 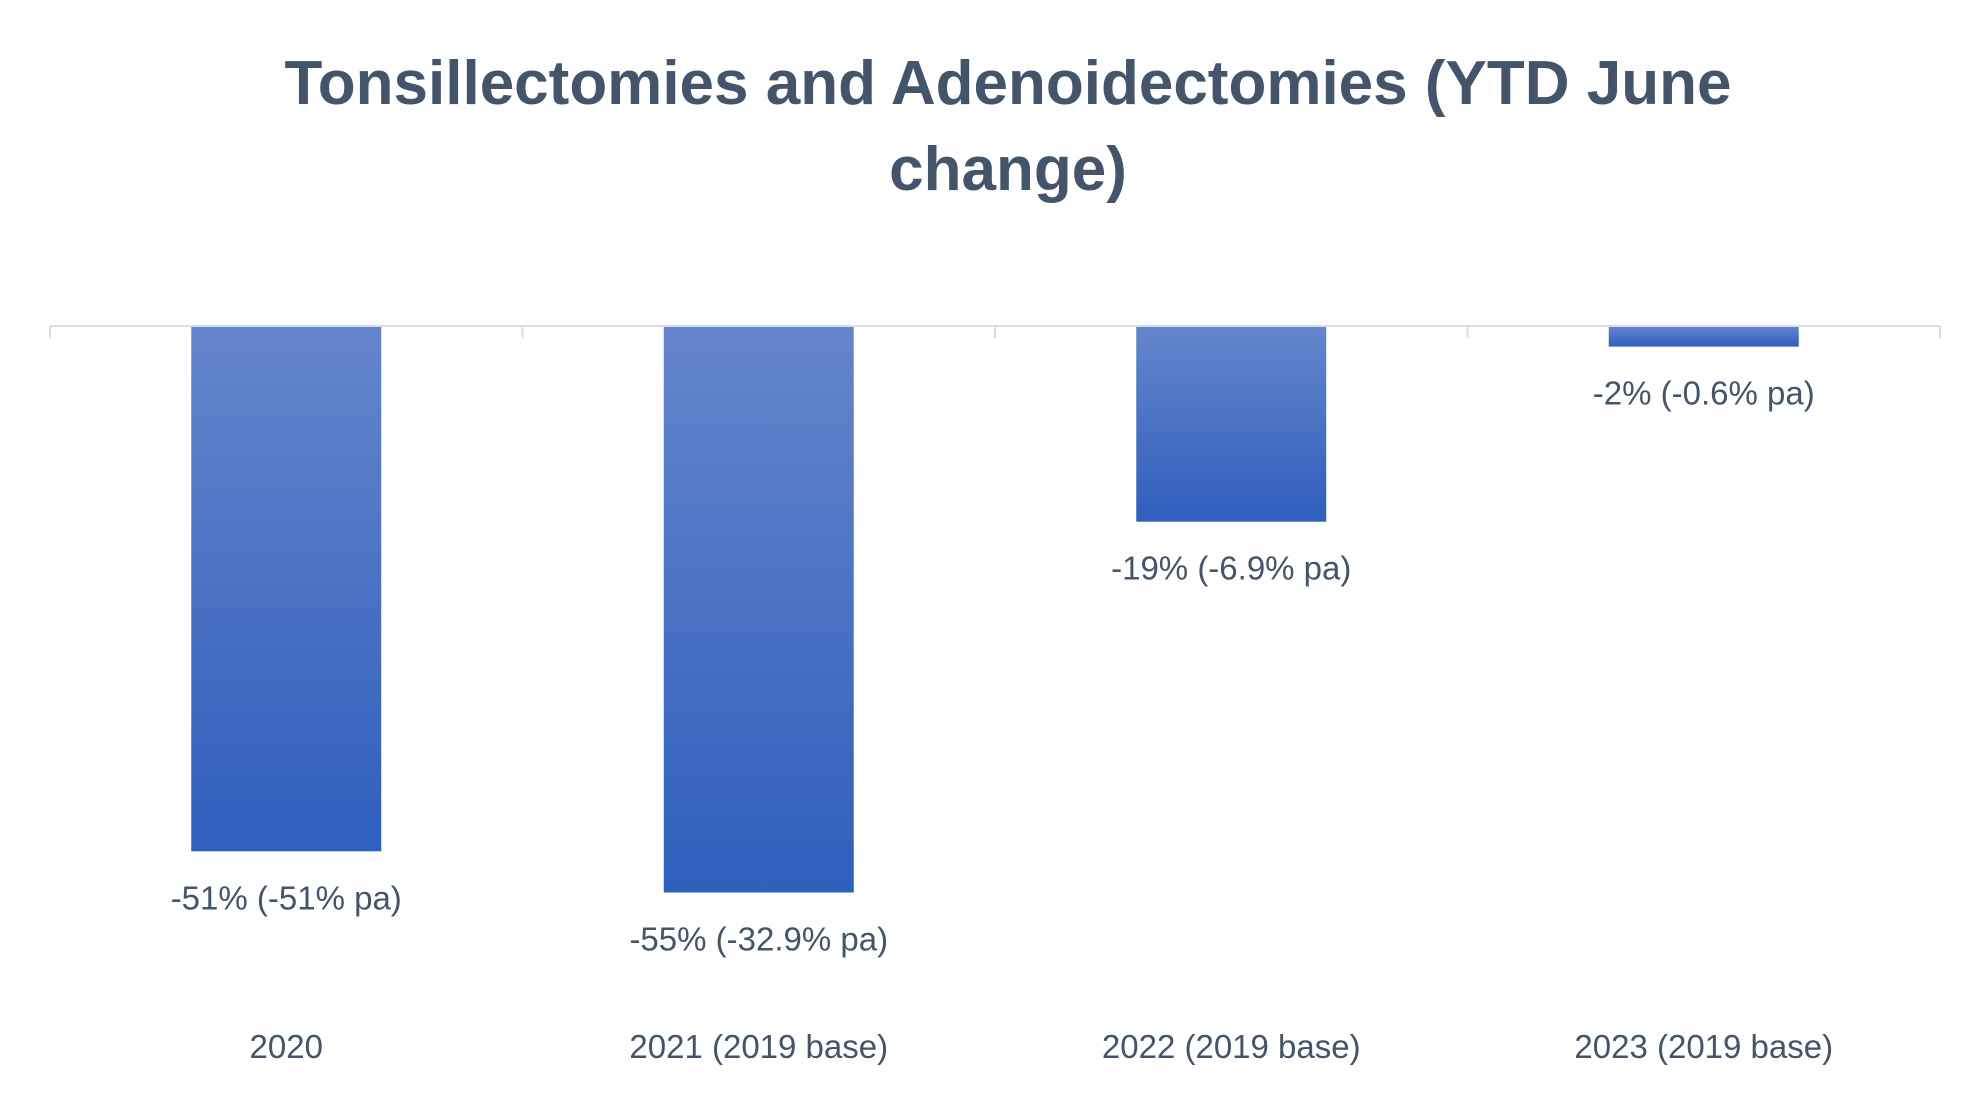 I want to click on x-tick-label-0: 2020, so click(x=286, y=1046).